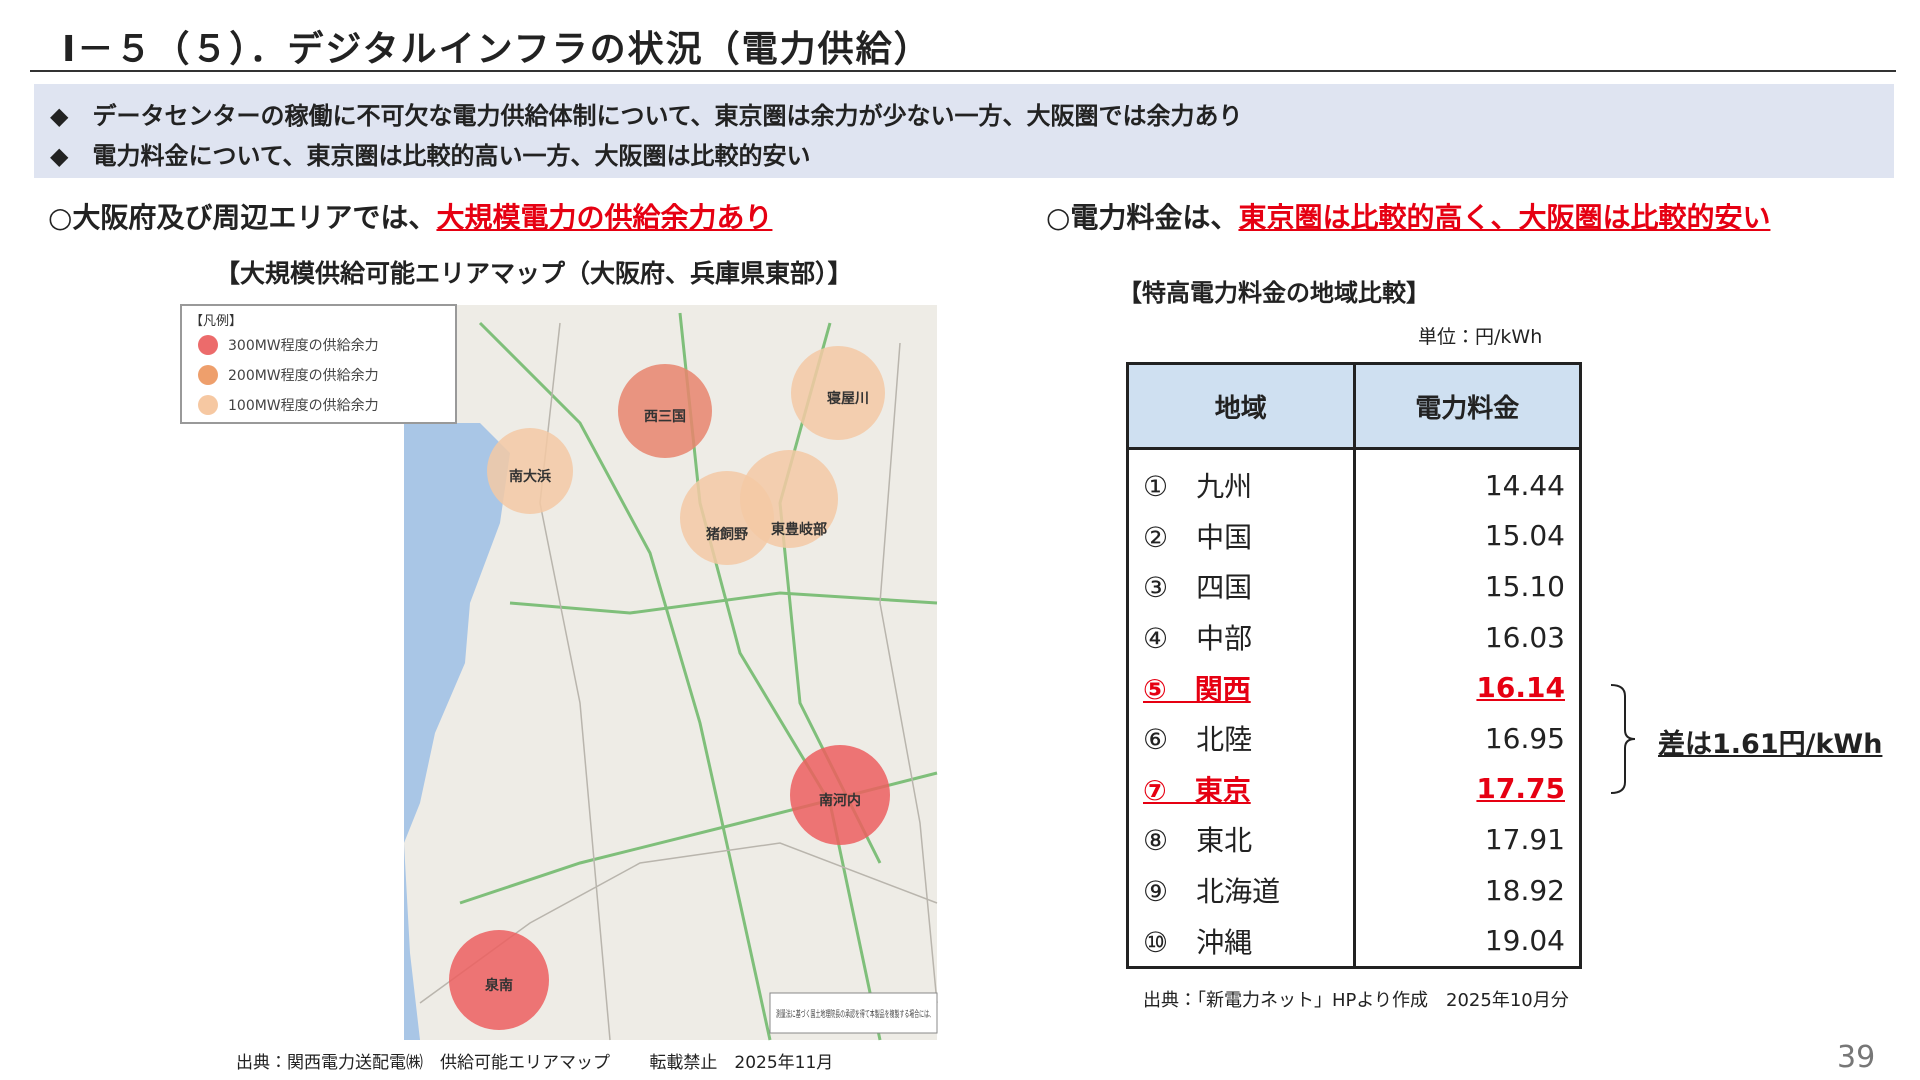 This screenshot has height=1080, width=1920. I want to click on map-note: 測量法に基づく国土地理院長の承認を得て本製品を複製する場合には、, so click(855, 1014).